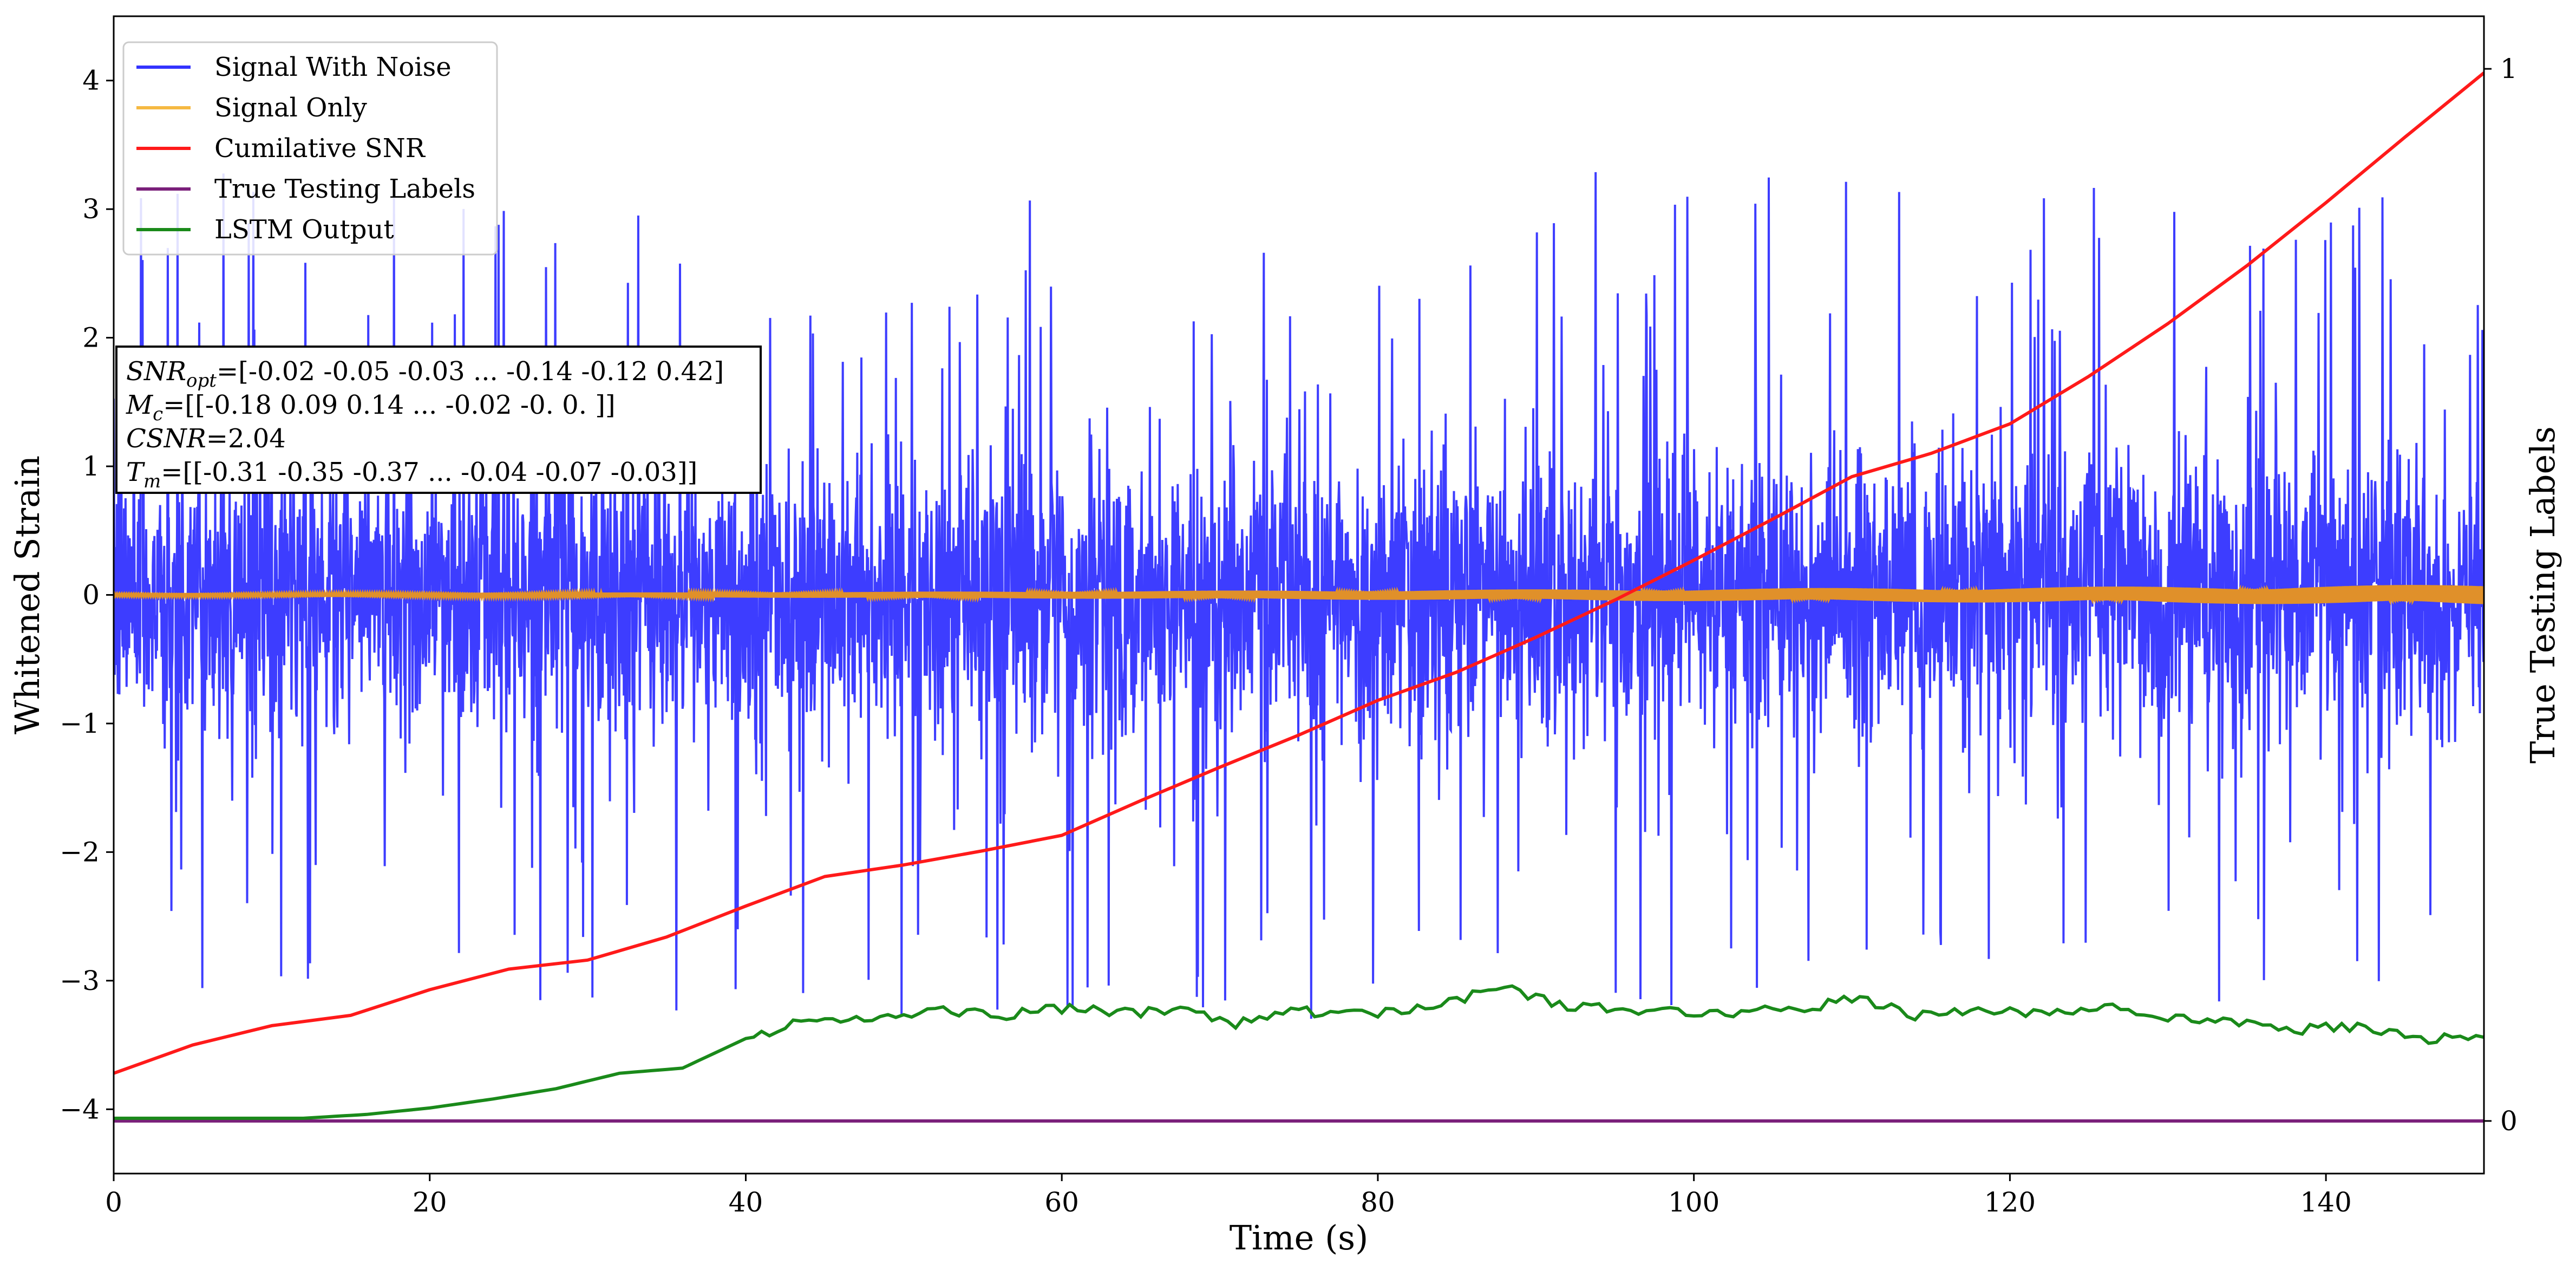 The width and height of the screenshot is (2576, 1277). Describe the element at coordinates (135, 472) in the screenshot. I see `annotation-symbol: T` at that location.